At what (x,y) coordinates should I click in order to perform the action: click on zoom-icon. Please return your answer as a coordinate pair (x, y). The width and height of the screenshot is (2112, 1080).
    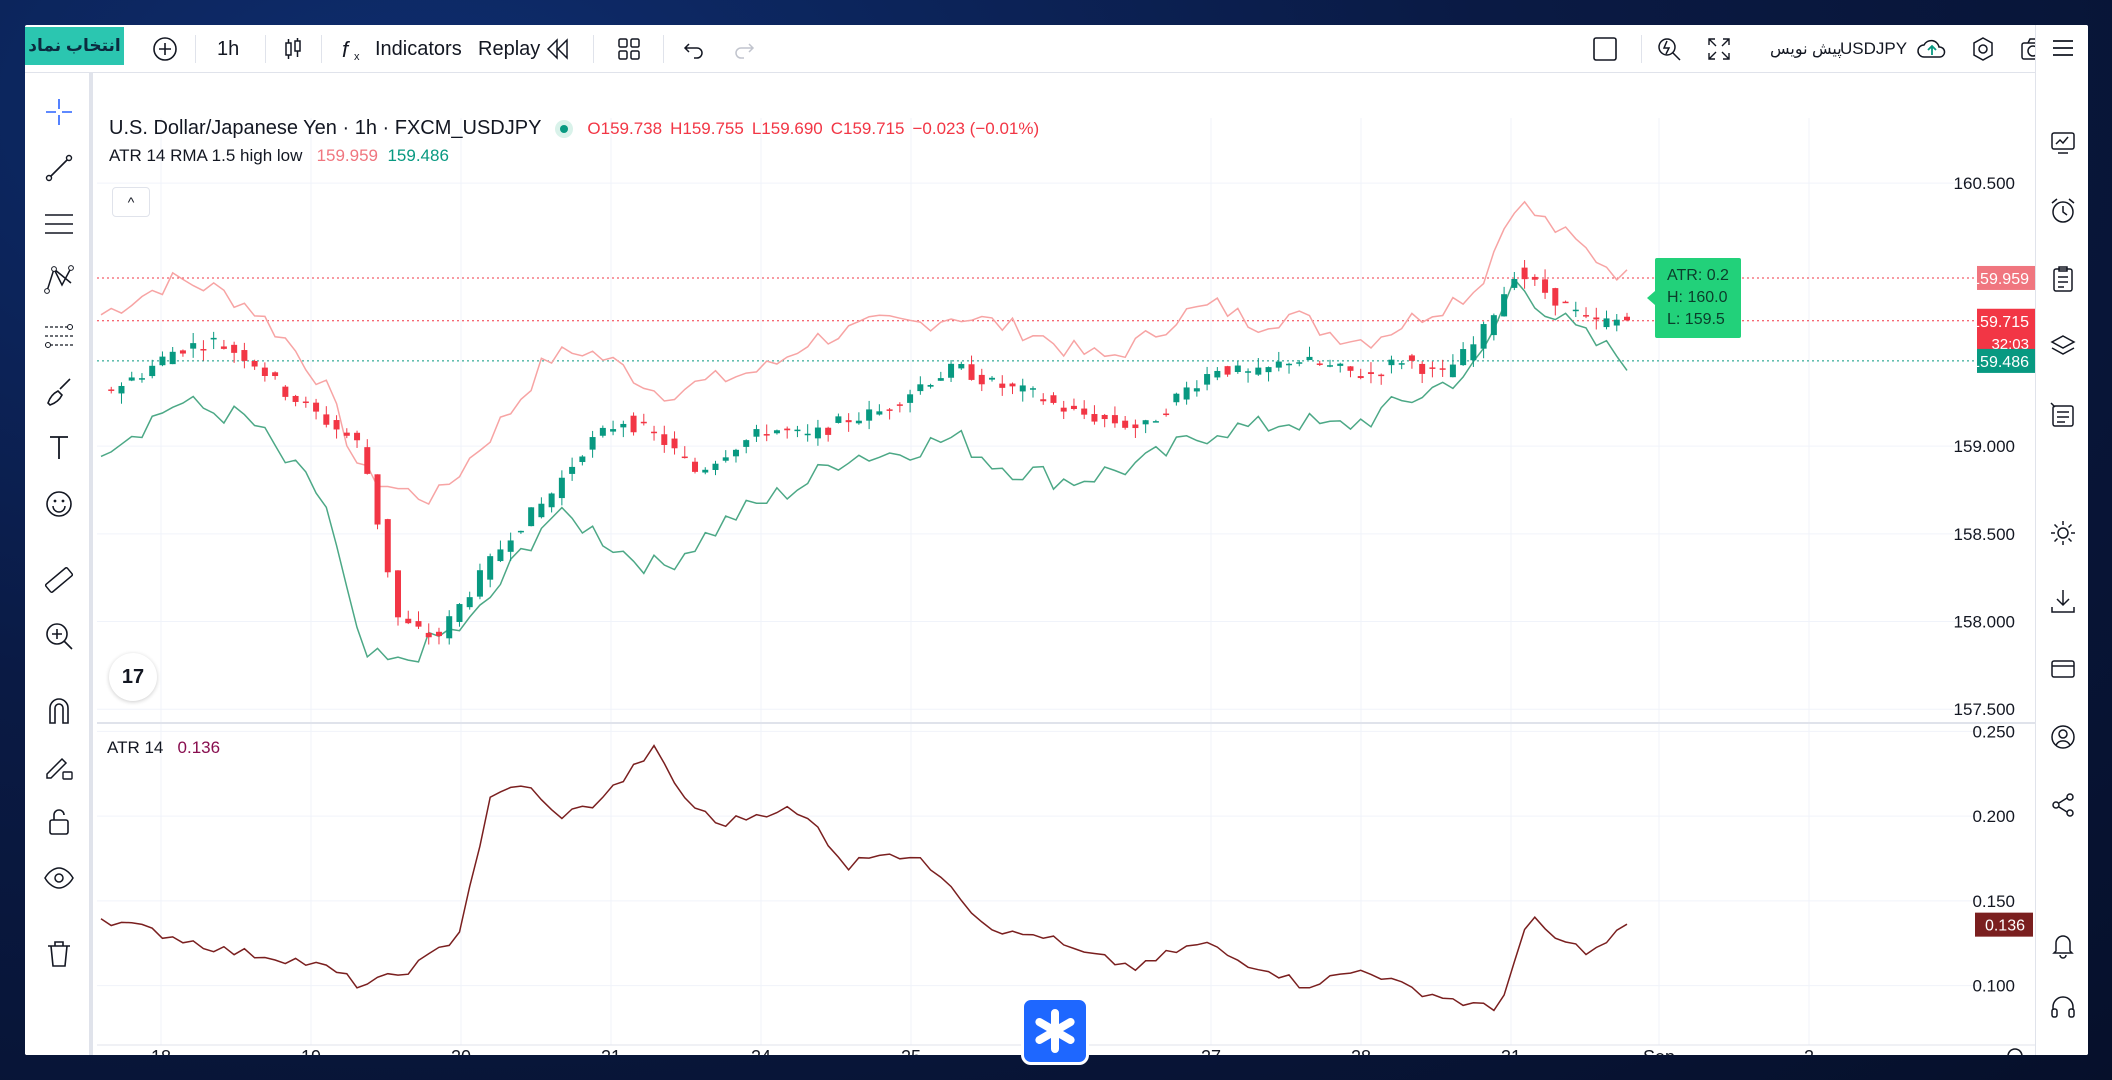
    Looking at the image, I should click on (59, 636).